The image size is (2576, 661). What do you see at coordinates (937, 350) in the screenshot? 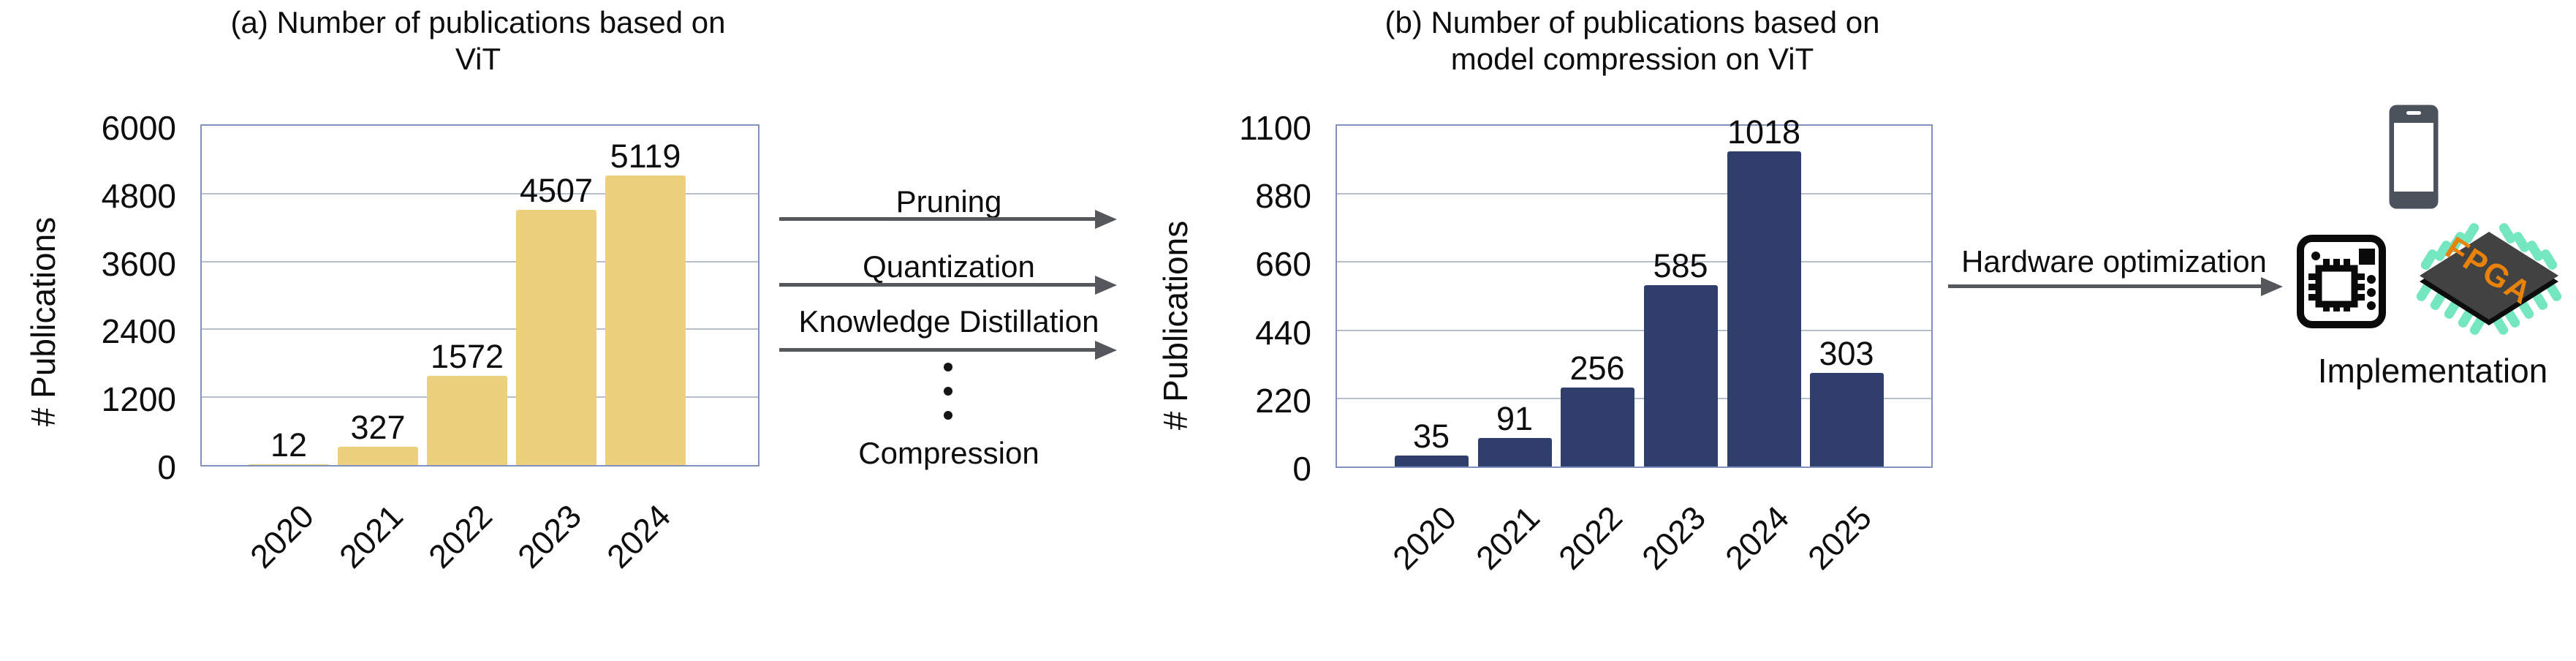
I see `knowledge-distillation-arrow-line` at bounding box center [937, 350].